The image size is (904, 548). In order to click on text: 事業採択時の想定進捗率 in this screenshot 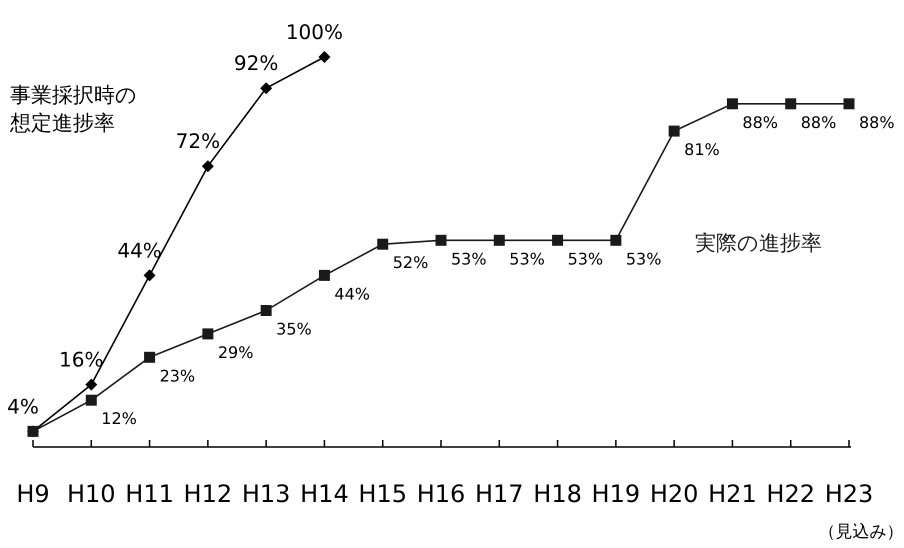, I will do `click(73, 109)`.